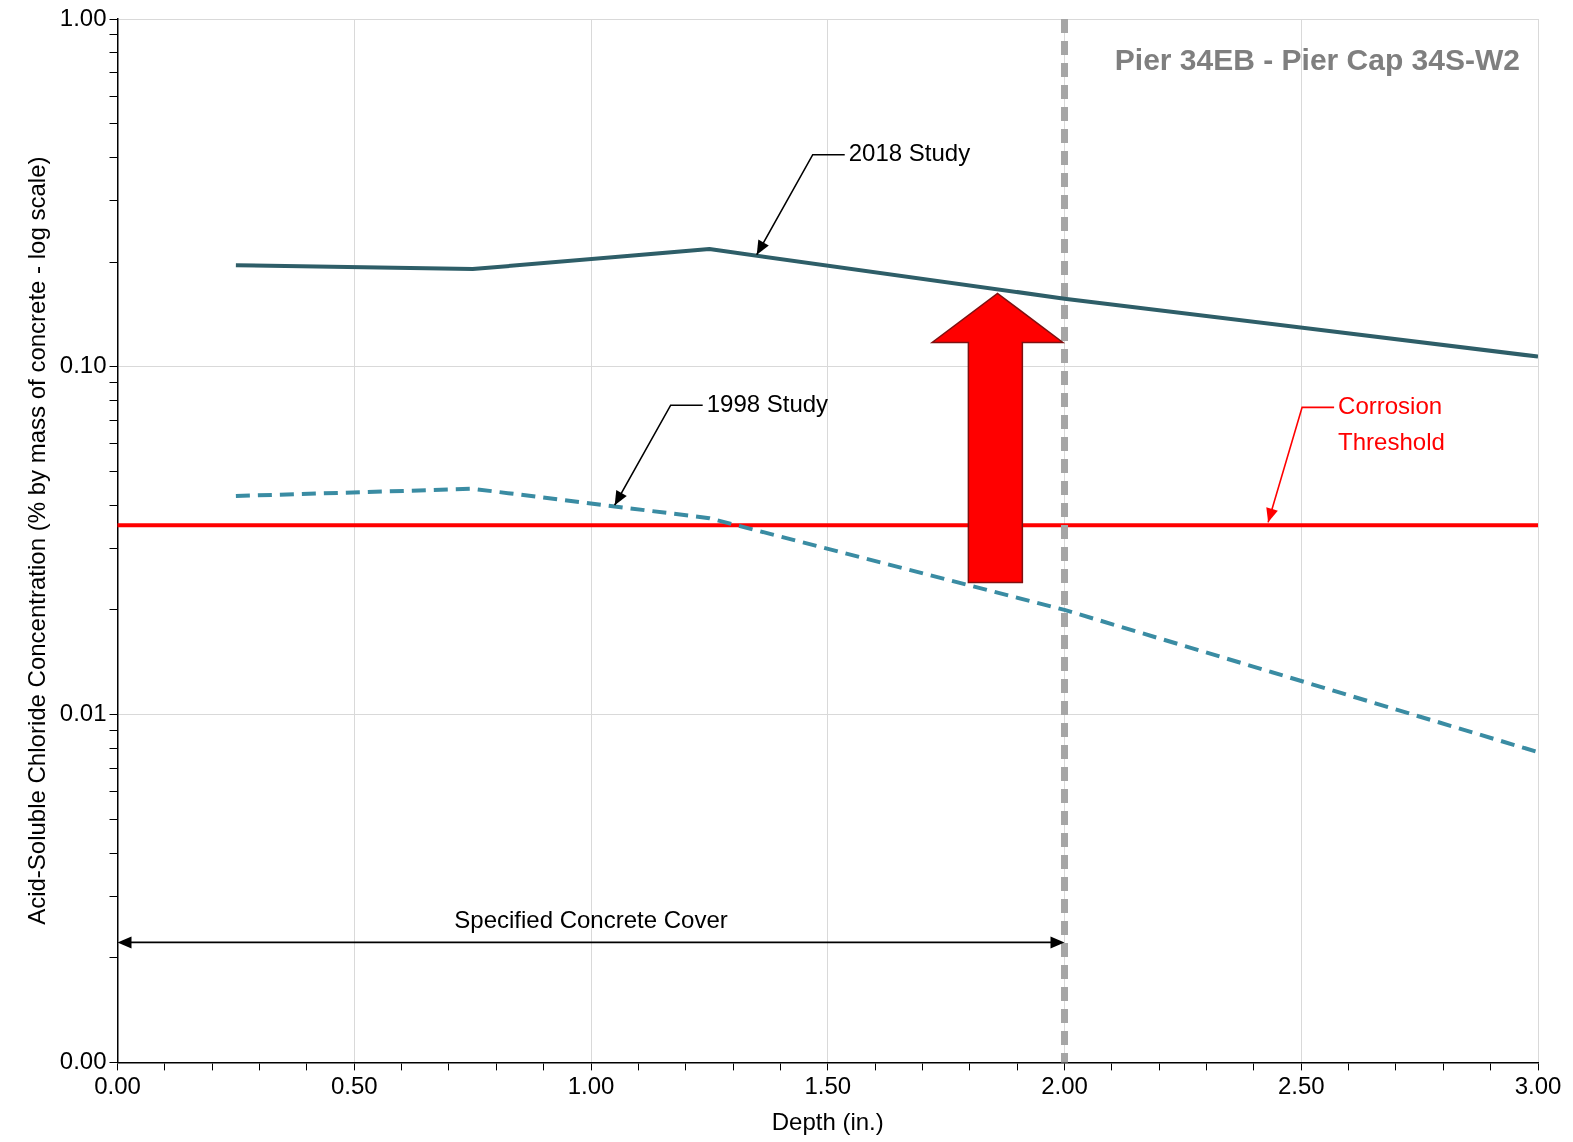  I want to click on x-tick-label: 3.00, so click(1538, 1086).